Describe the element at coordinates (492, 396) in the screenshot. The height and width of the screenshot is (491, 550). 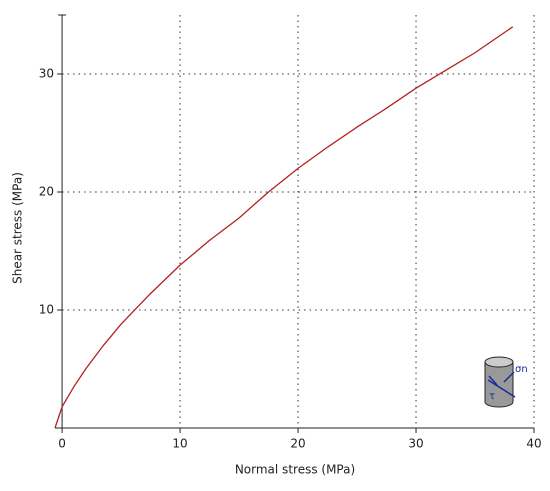
I see `icon-label: τ` at that location.